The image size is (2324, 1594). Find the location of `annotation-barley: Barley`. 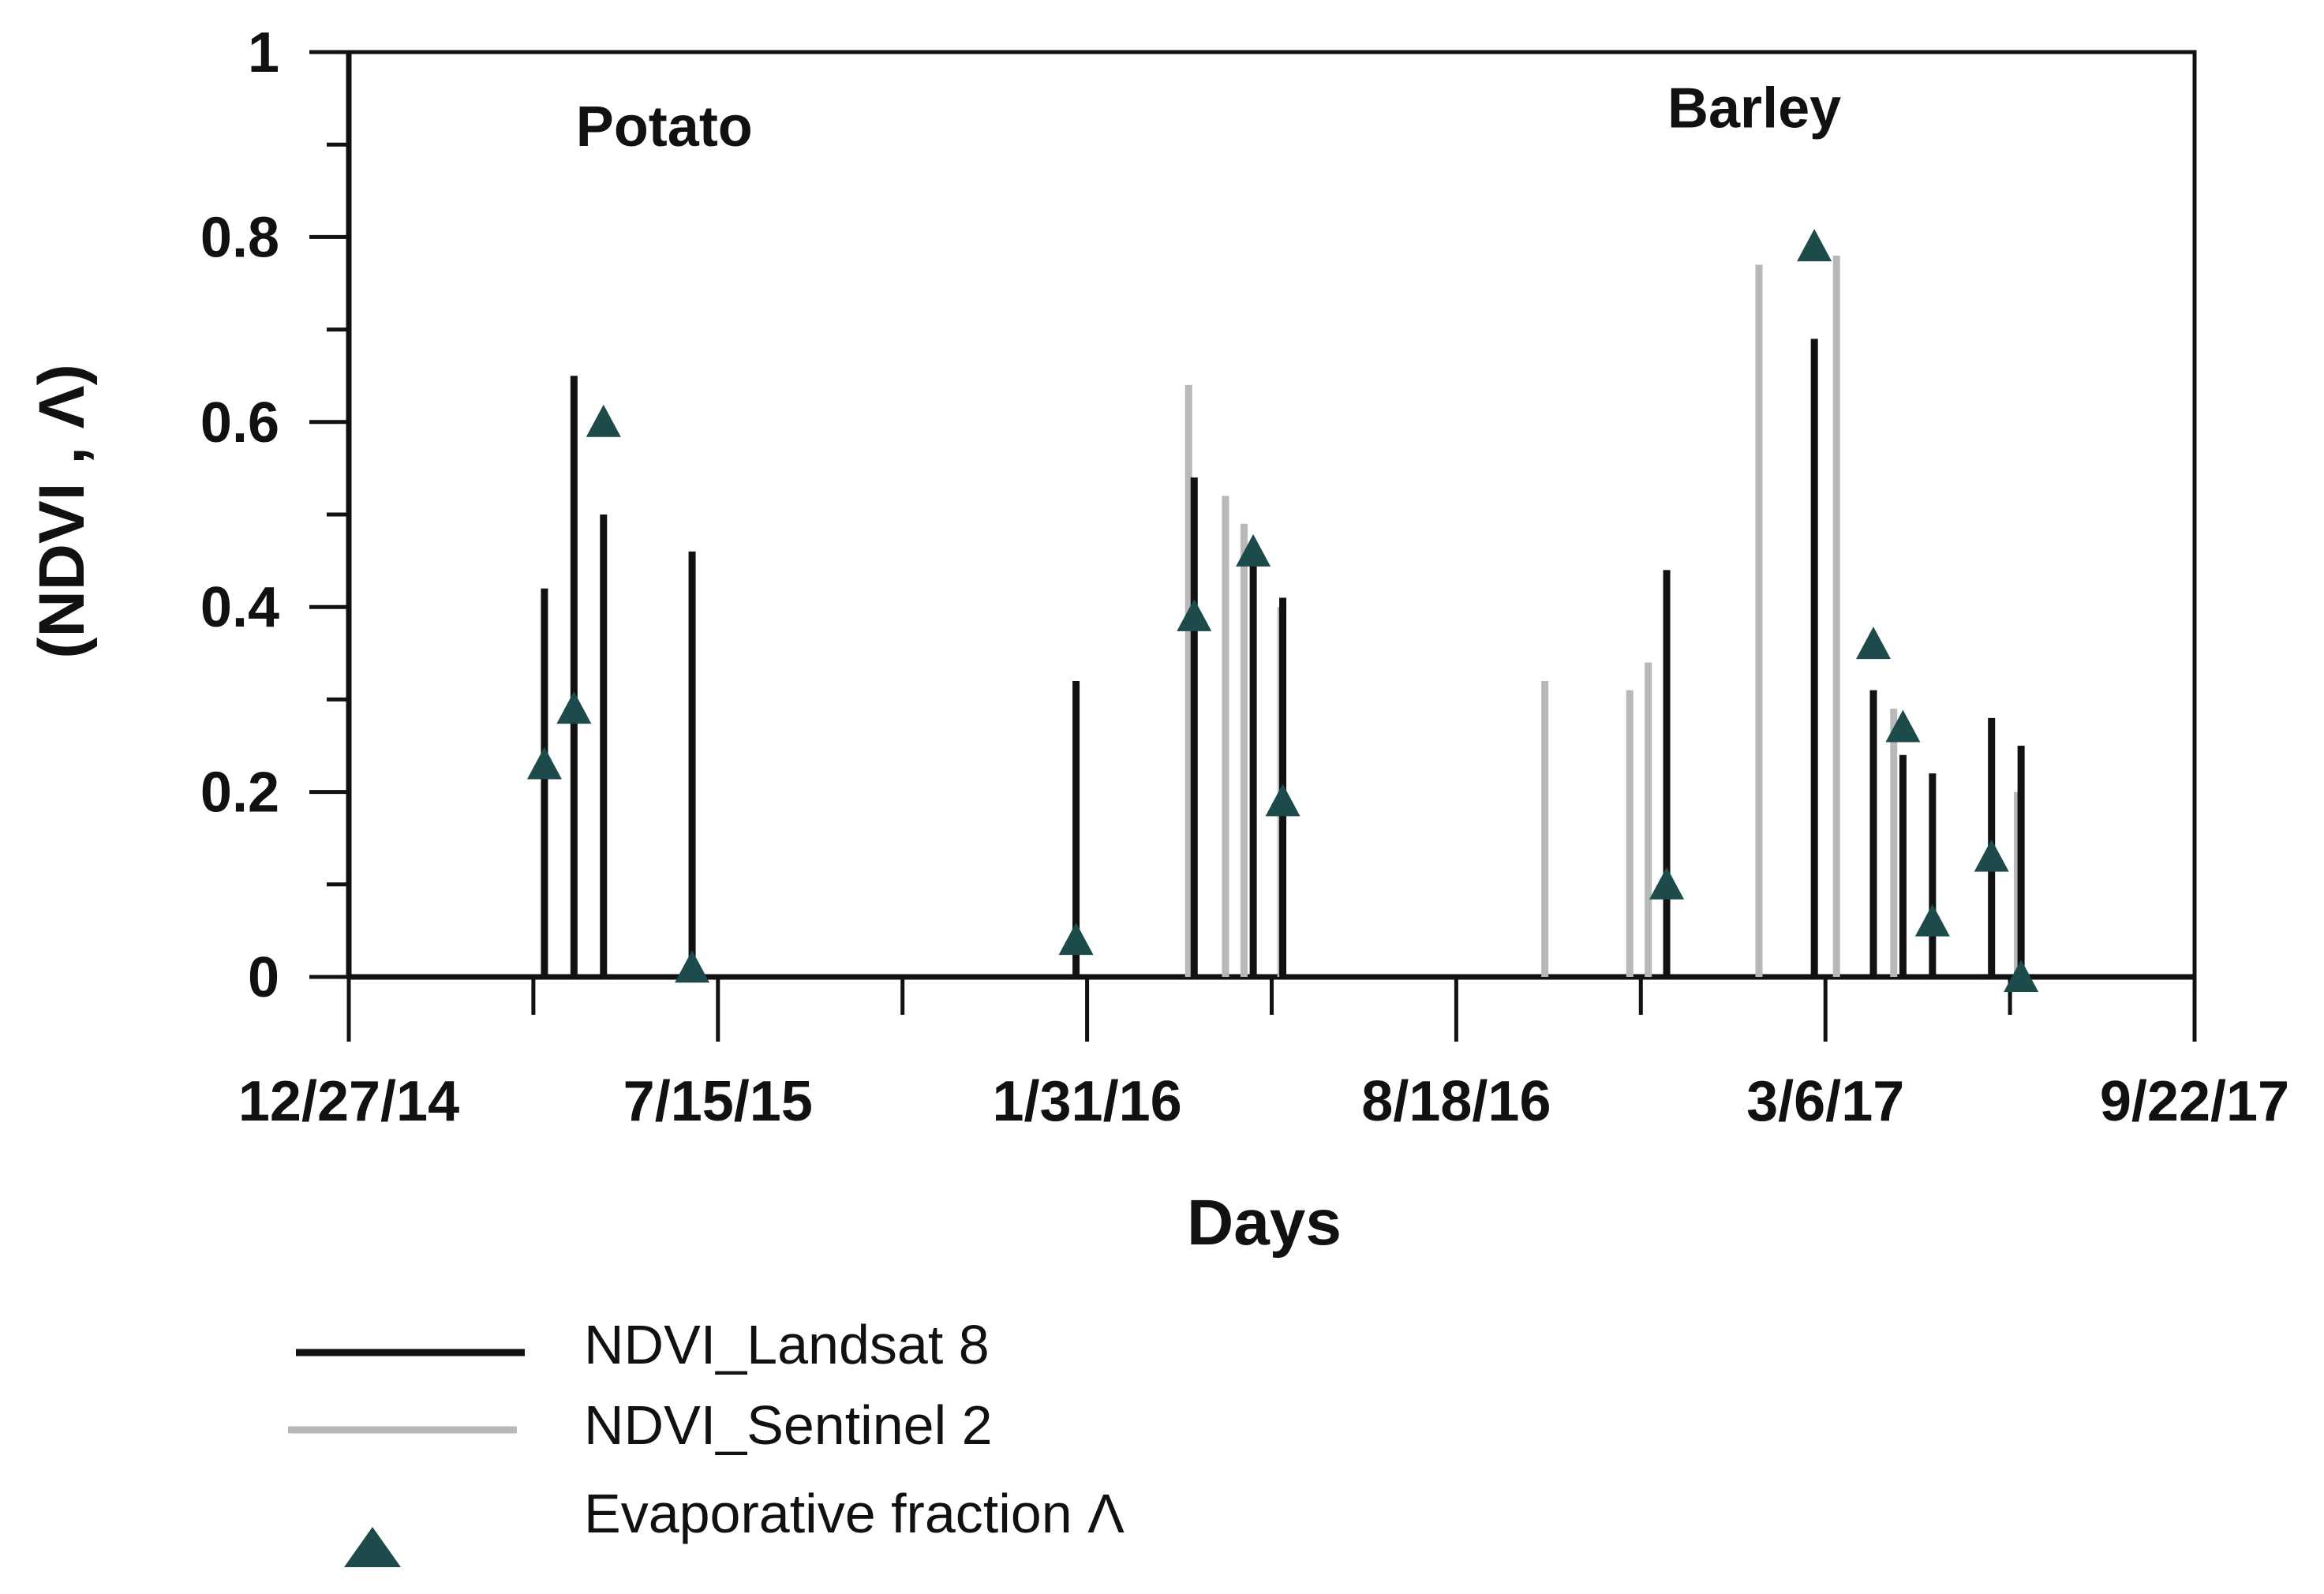

annotation-barley: Barley is located at coordinates (1754, 109).